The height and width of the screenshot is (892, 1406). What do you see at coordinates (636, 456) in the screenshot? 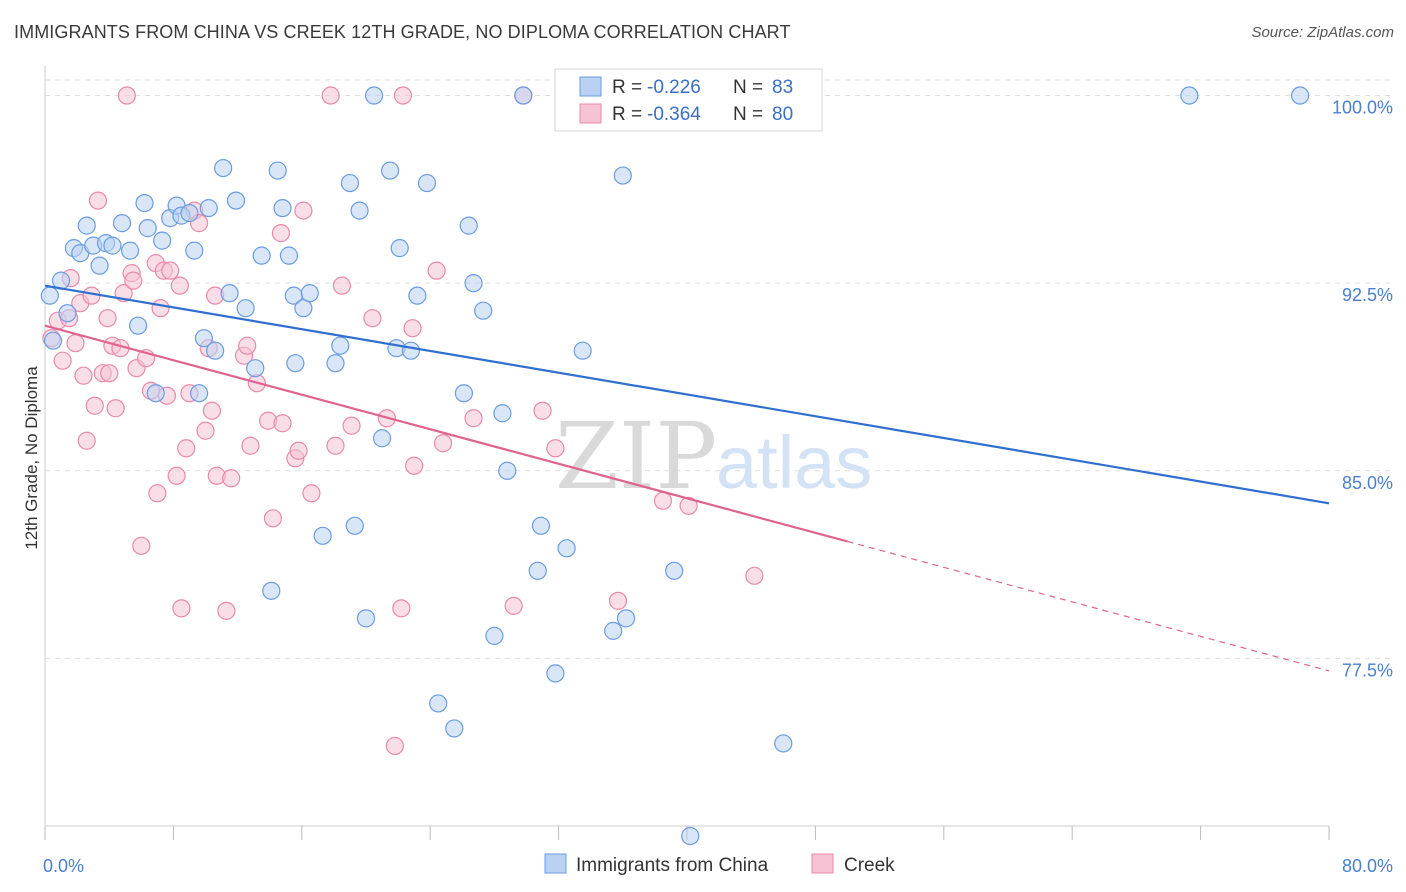
I see `watermark-zip: ZIP` at bounding box center [636, 456].